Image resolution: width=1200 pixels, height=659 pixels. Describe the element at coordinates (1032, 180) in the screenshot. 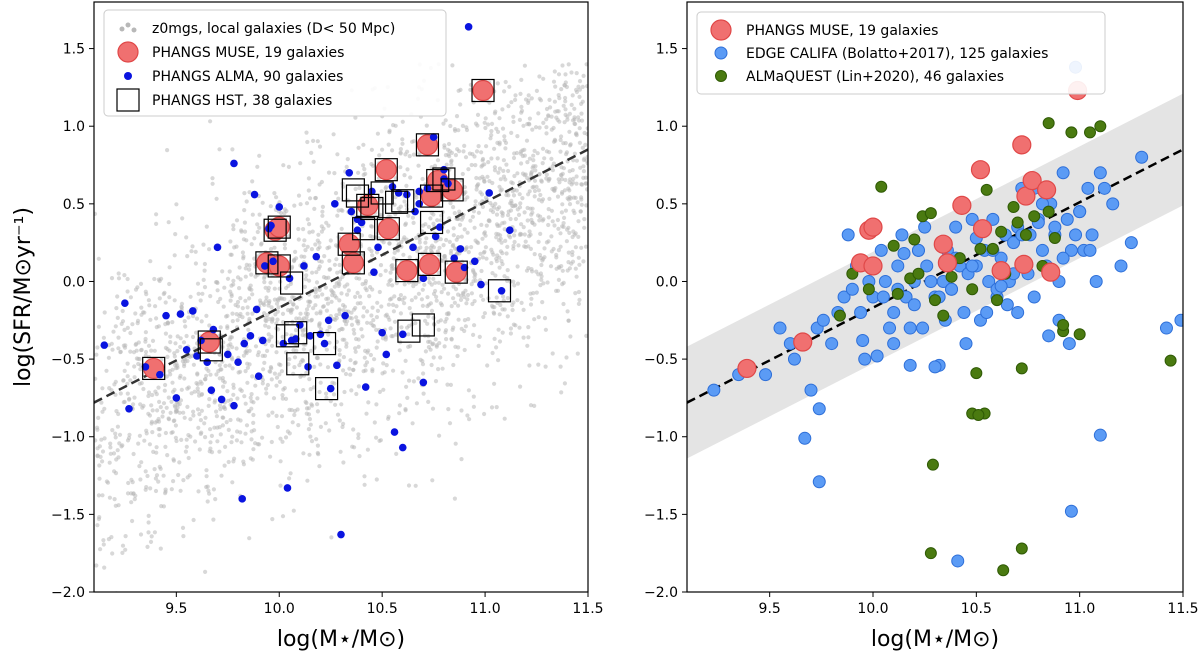

I see `muse-point` at that location.